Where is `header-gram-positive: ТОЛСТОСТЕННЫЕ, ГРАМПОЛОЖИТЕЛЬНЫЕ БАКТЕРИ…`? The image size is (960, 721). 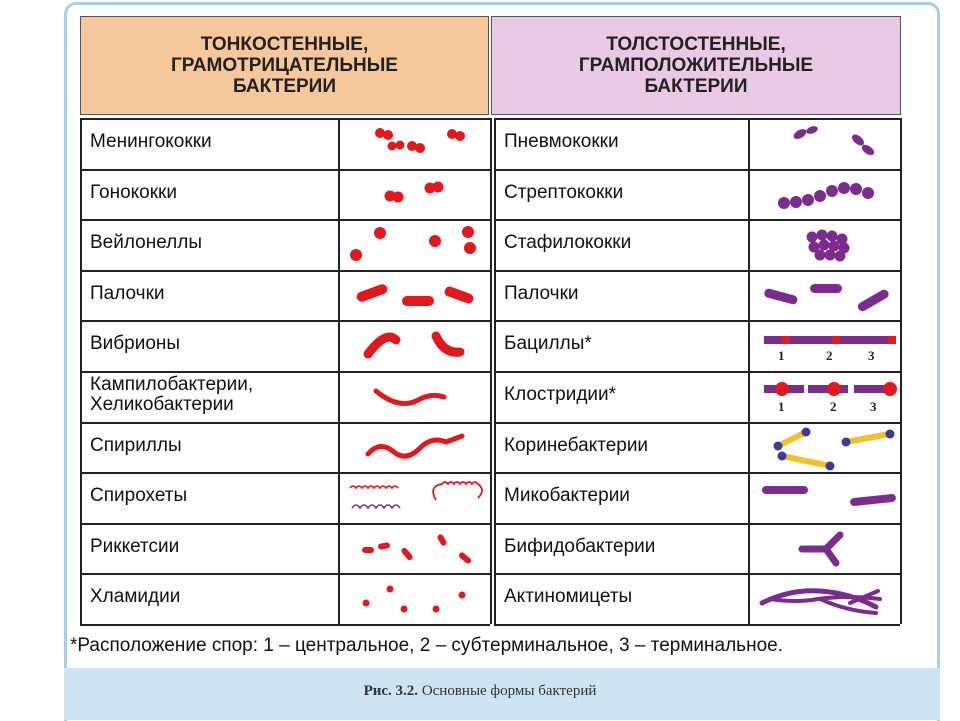 header-gram-positive: ТОЛСТОСТЕННЫЕ, ГРАМПОЛОЖИТЕЛЬНЫЕ БАКТЕРИ… is located at coordinates (696, 65).